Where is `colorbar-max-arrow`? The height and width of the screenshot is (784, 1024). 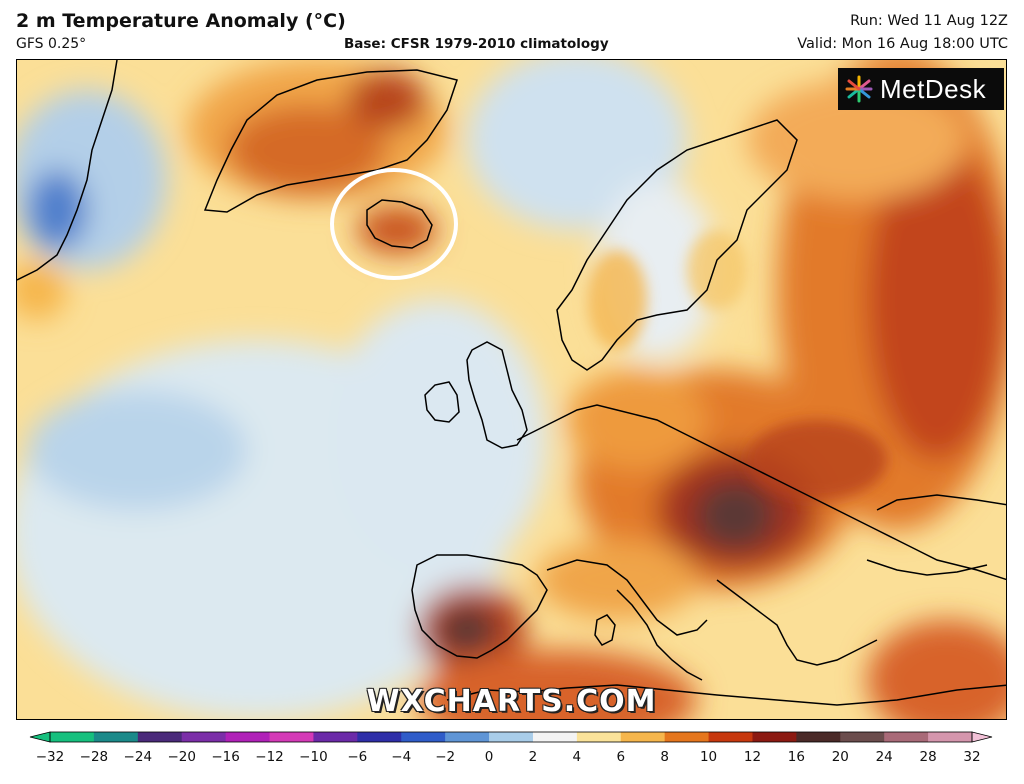
colorbar-max-arrow is located at coordinates (982, 737).